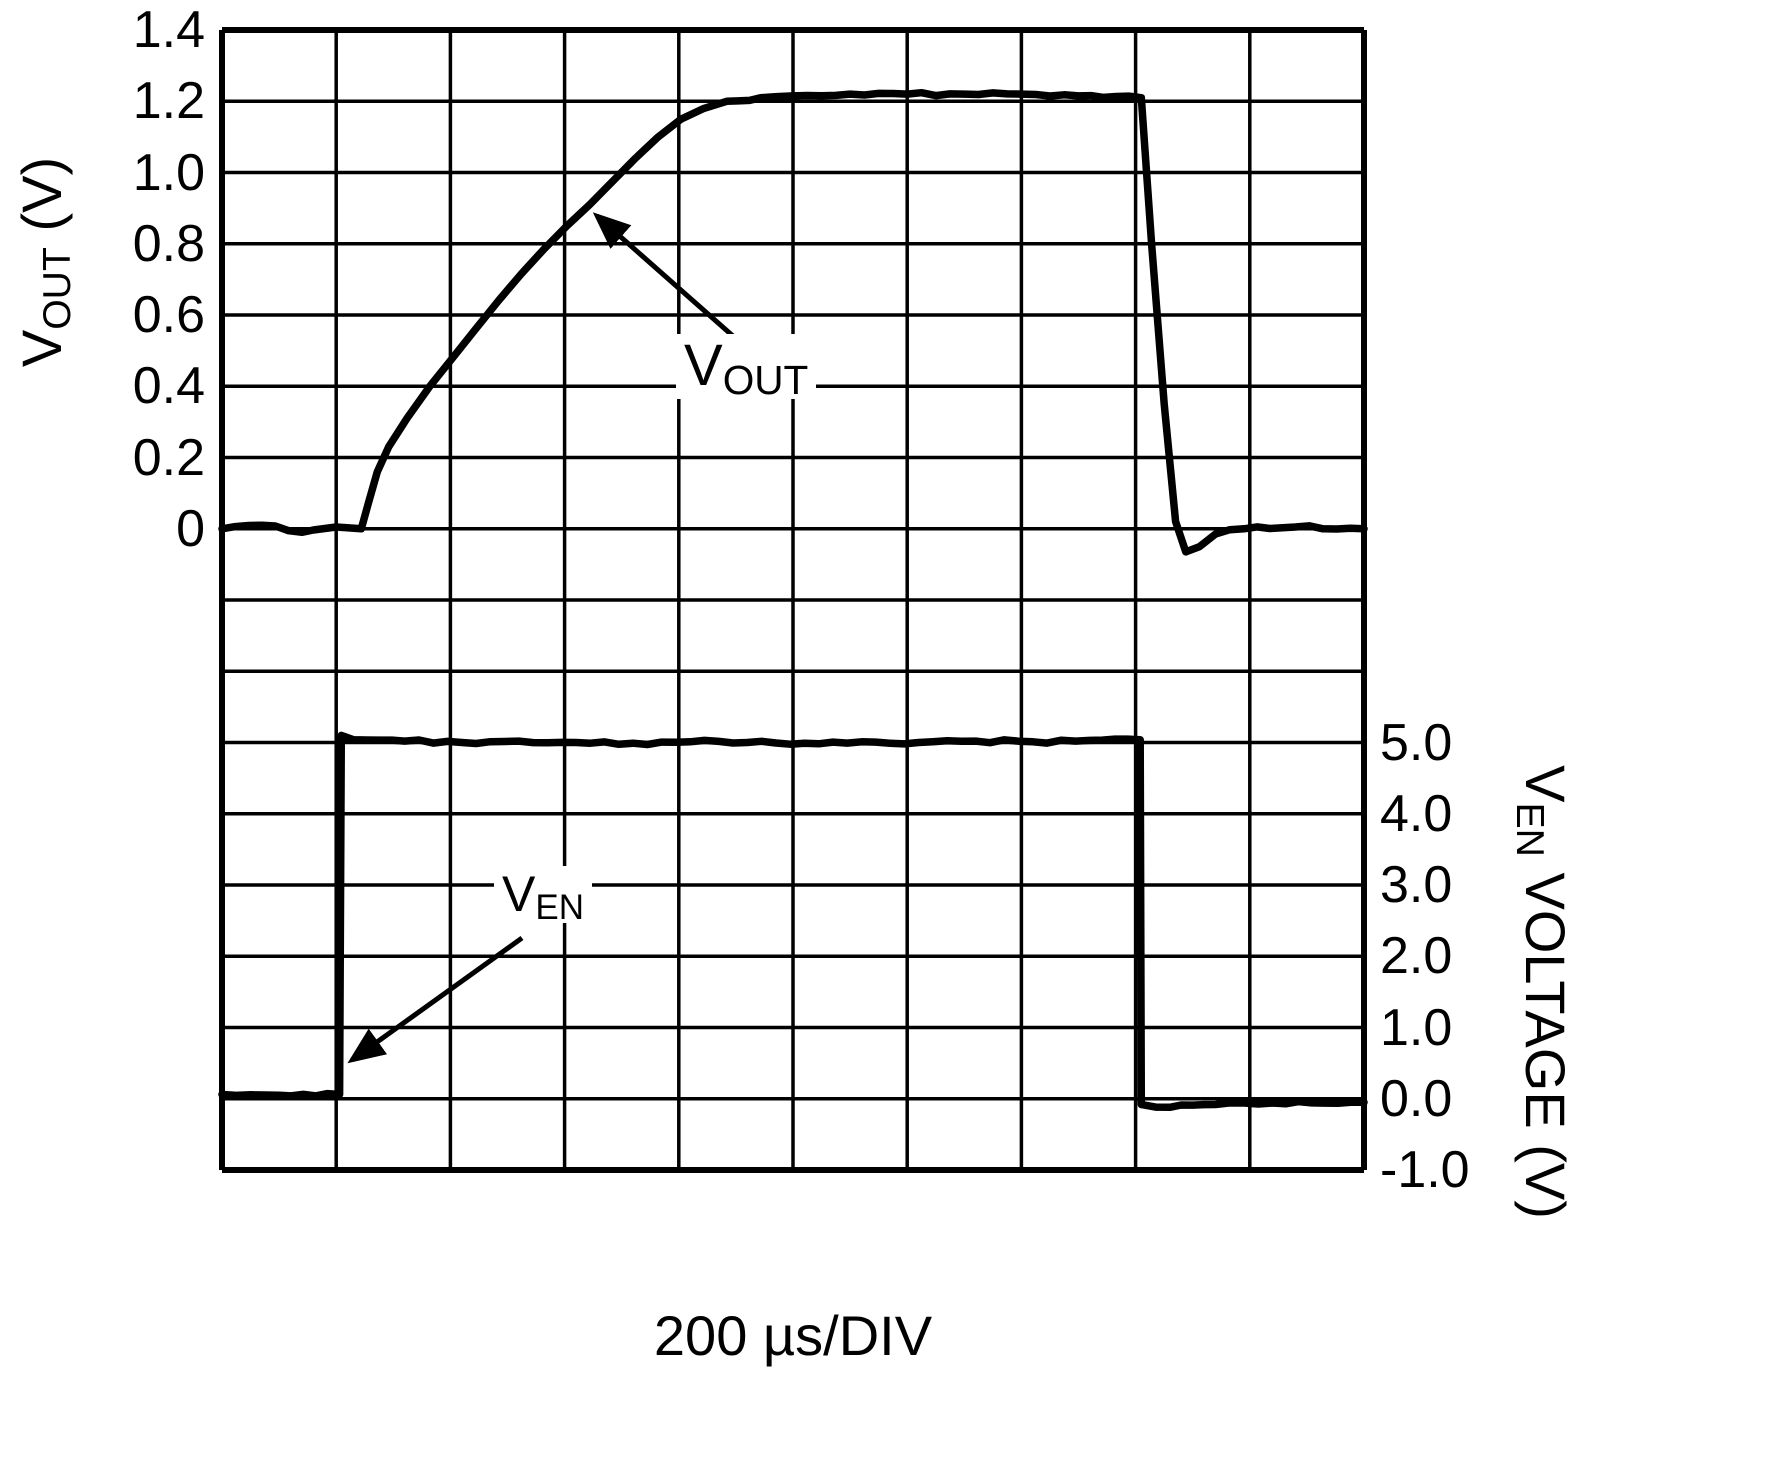  What do you see at coordinates (703, 365) in the screenshot?
I see `vout-annotation-main: V` at bounding box center [703, 365].